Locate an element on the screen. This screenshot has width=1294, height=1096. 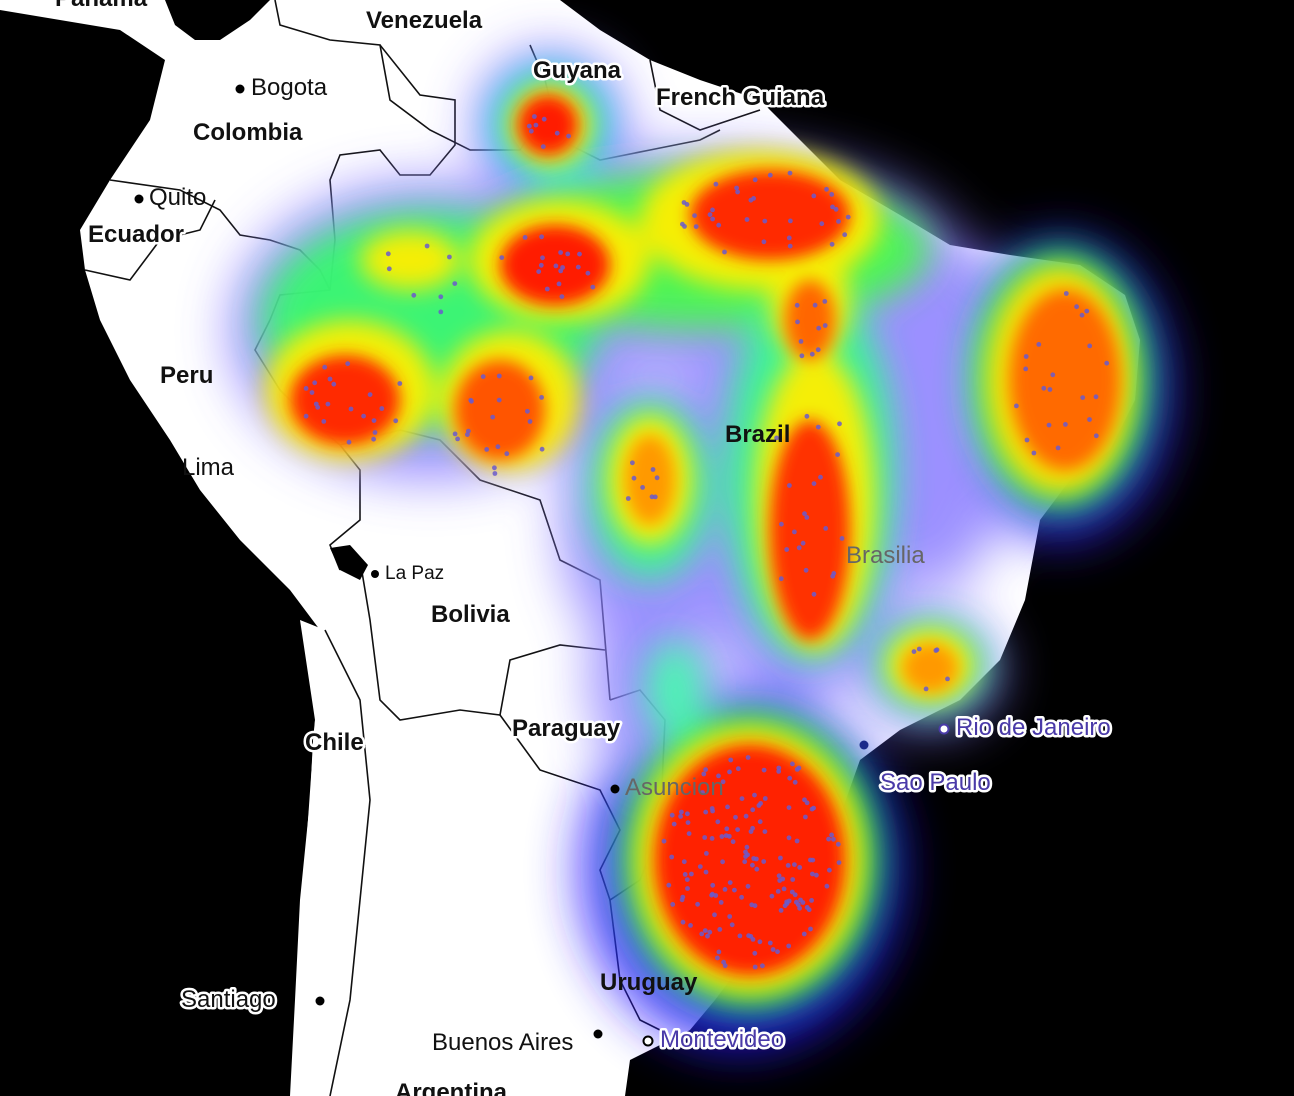
label-brazil: Brazil is located at coordinates (757, 434).